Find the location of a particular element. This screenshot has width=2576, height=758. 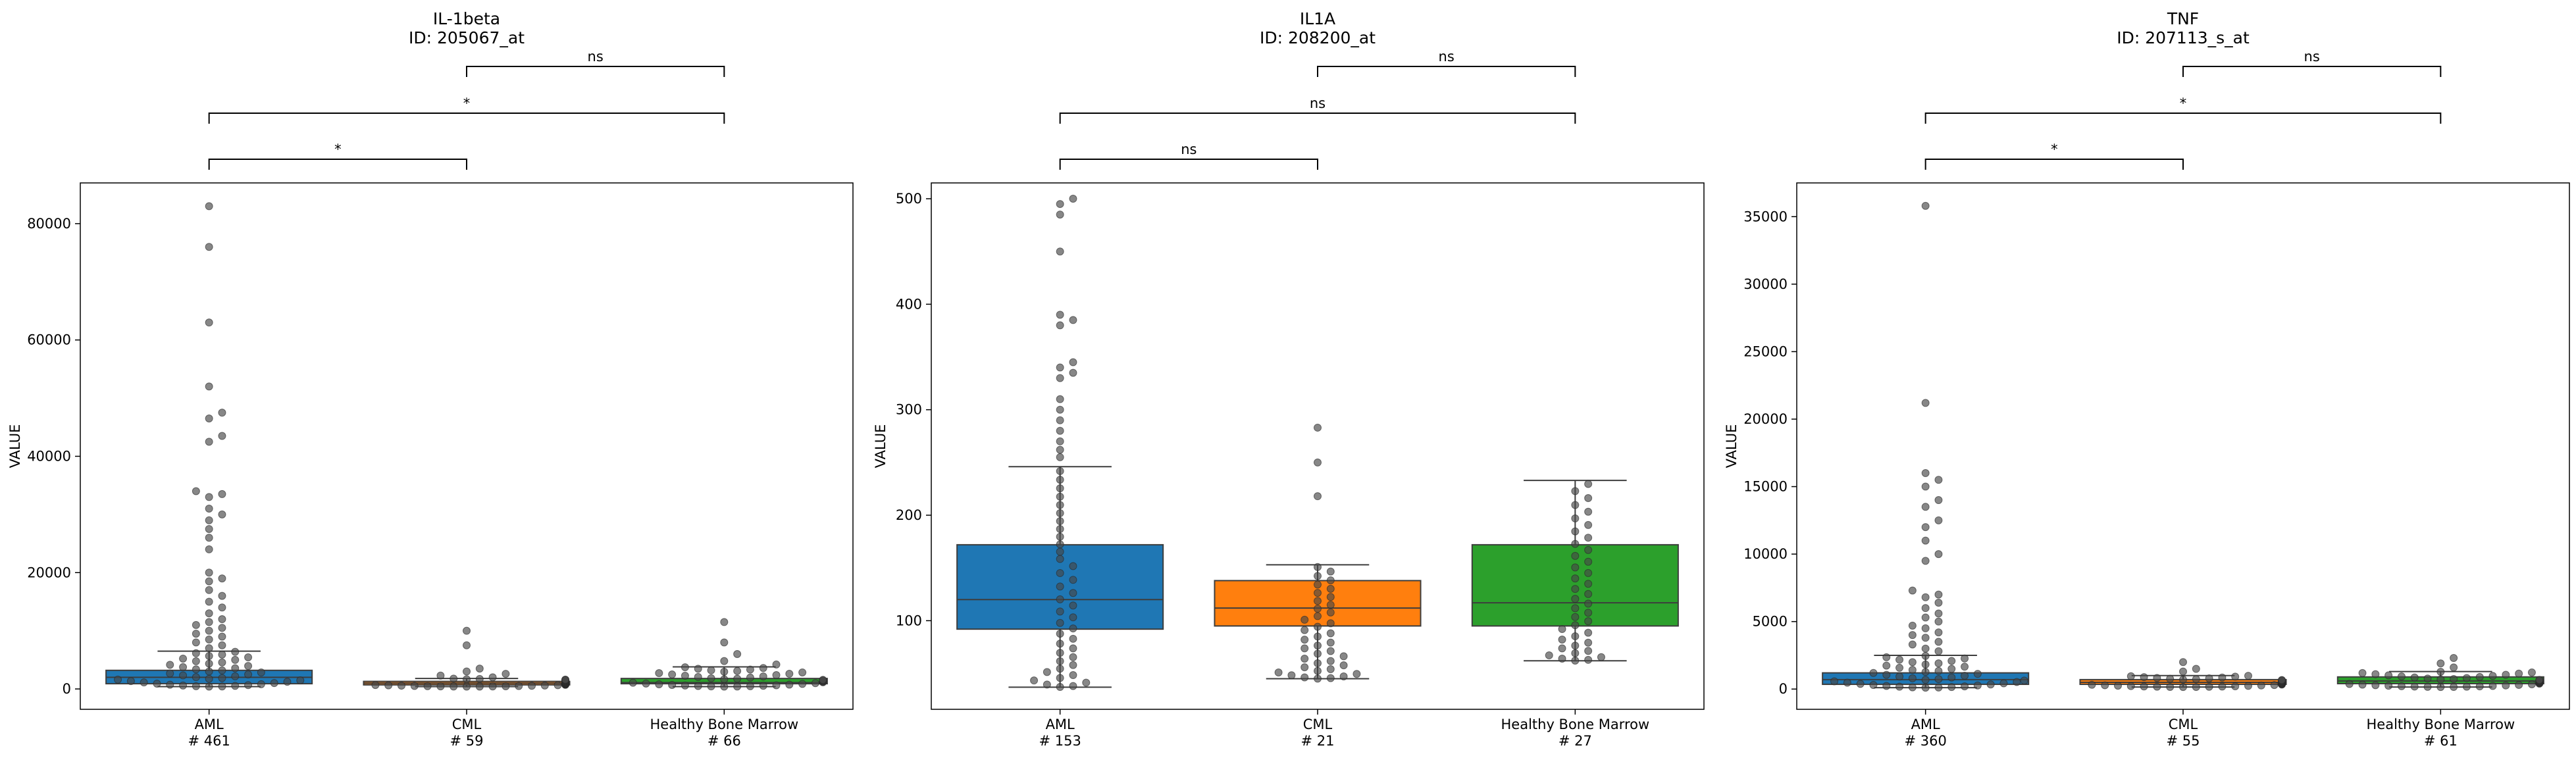

y-tick-label: 100 is located at coordinates (909, 620).